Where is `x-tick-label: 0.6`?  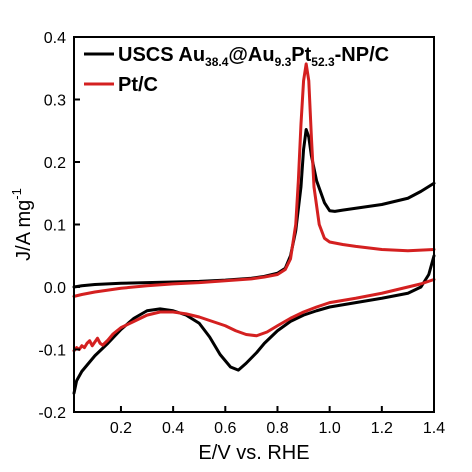 x-tick-label: 0.6 is located at coordinates (225, 428).